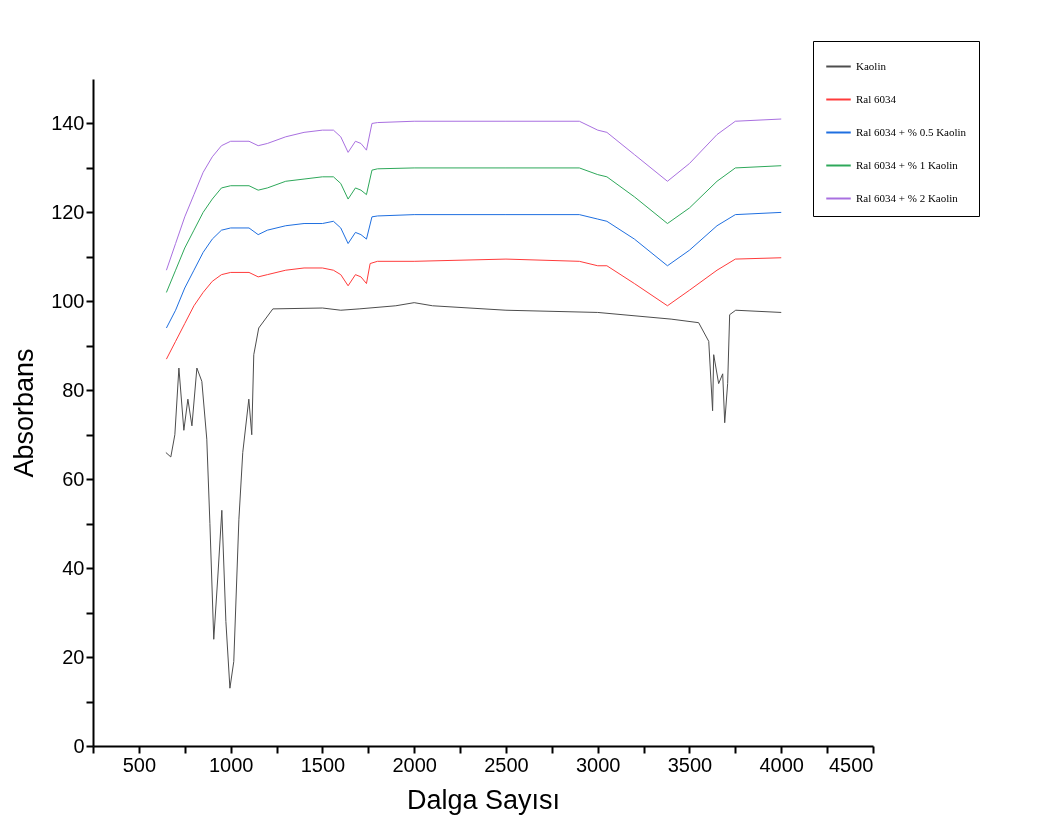  What do you see at coordinates (231, 764) in the screenshot?
I see `x-tick-label: 1000` at bounding box center [231, 764].